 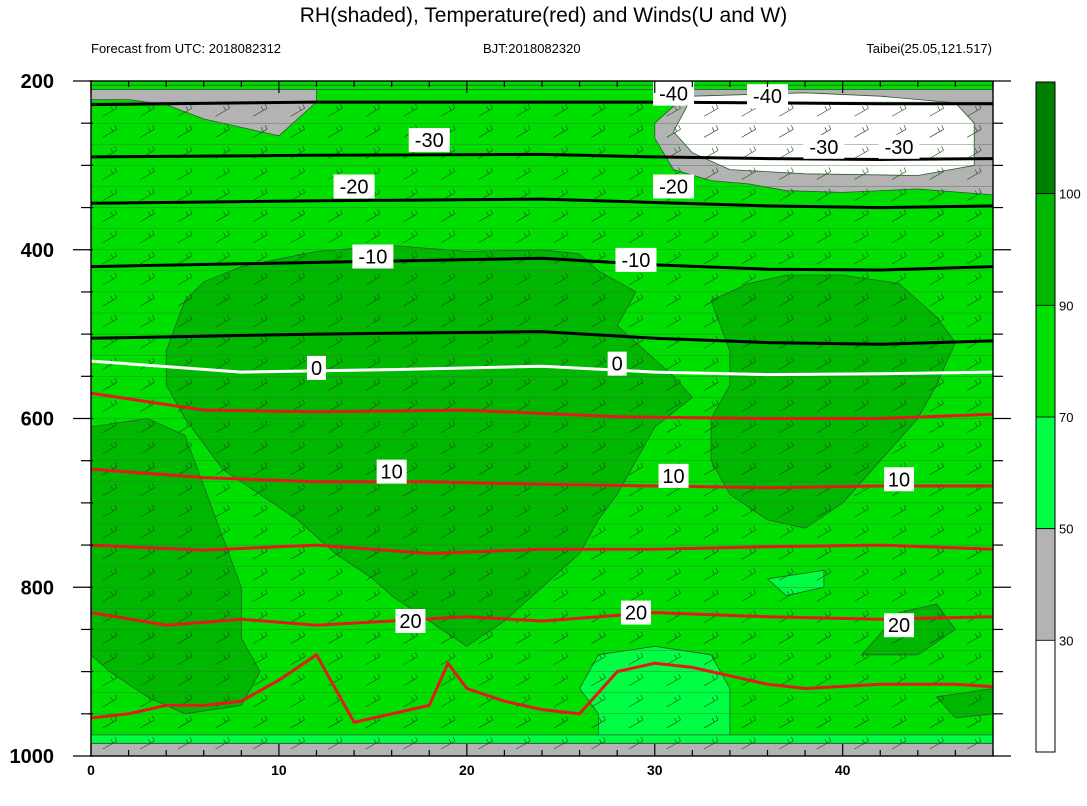 What do you see at coordinates (1070, 194) in the screenshot?
I see `colorbar-label: 100` at bounding box center [1070, 194].